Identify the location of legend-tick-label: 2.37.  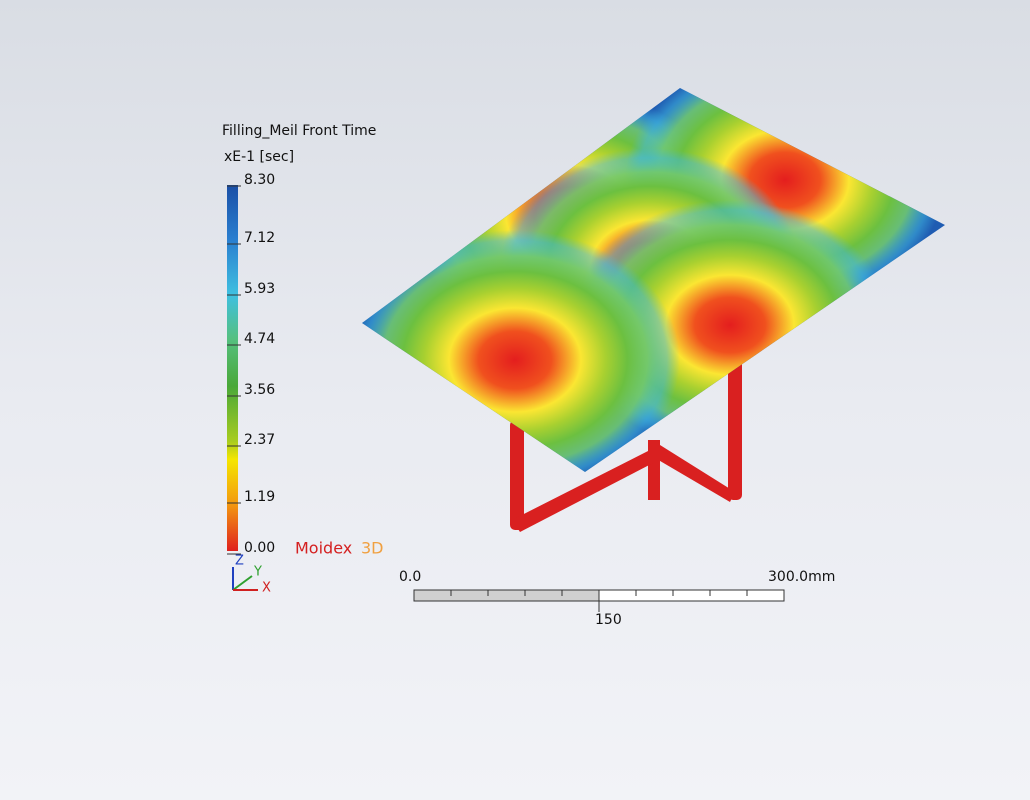
(259, 440).